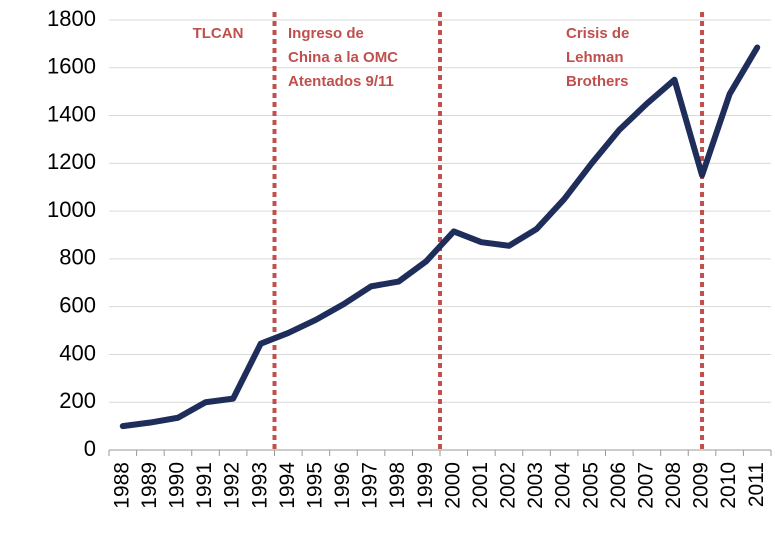 The height and width of the screenshot is (534, 775). I want to click on y-tick-label: 800, so click(77, 257).